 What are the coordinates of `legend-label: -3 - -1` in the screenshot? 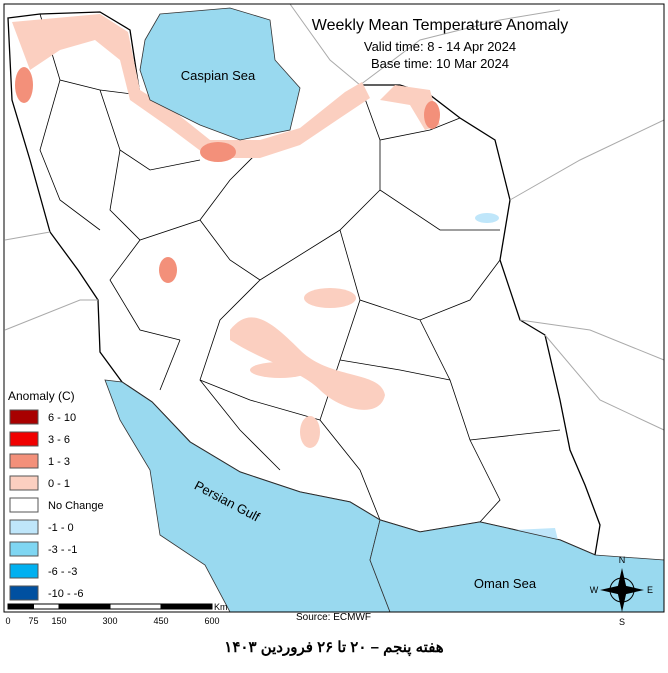 It's located at (62, 550).